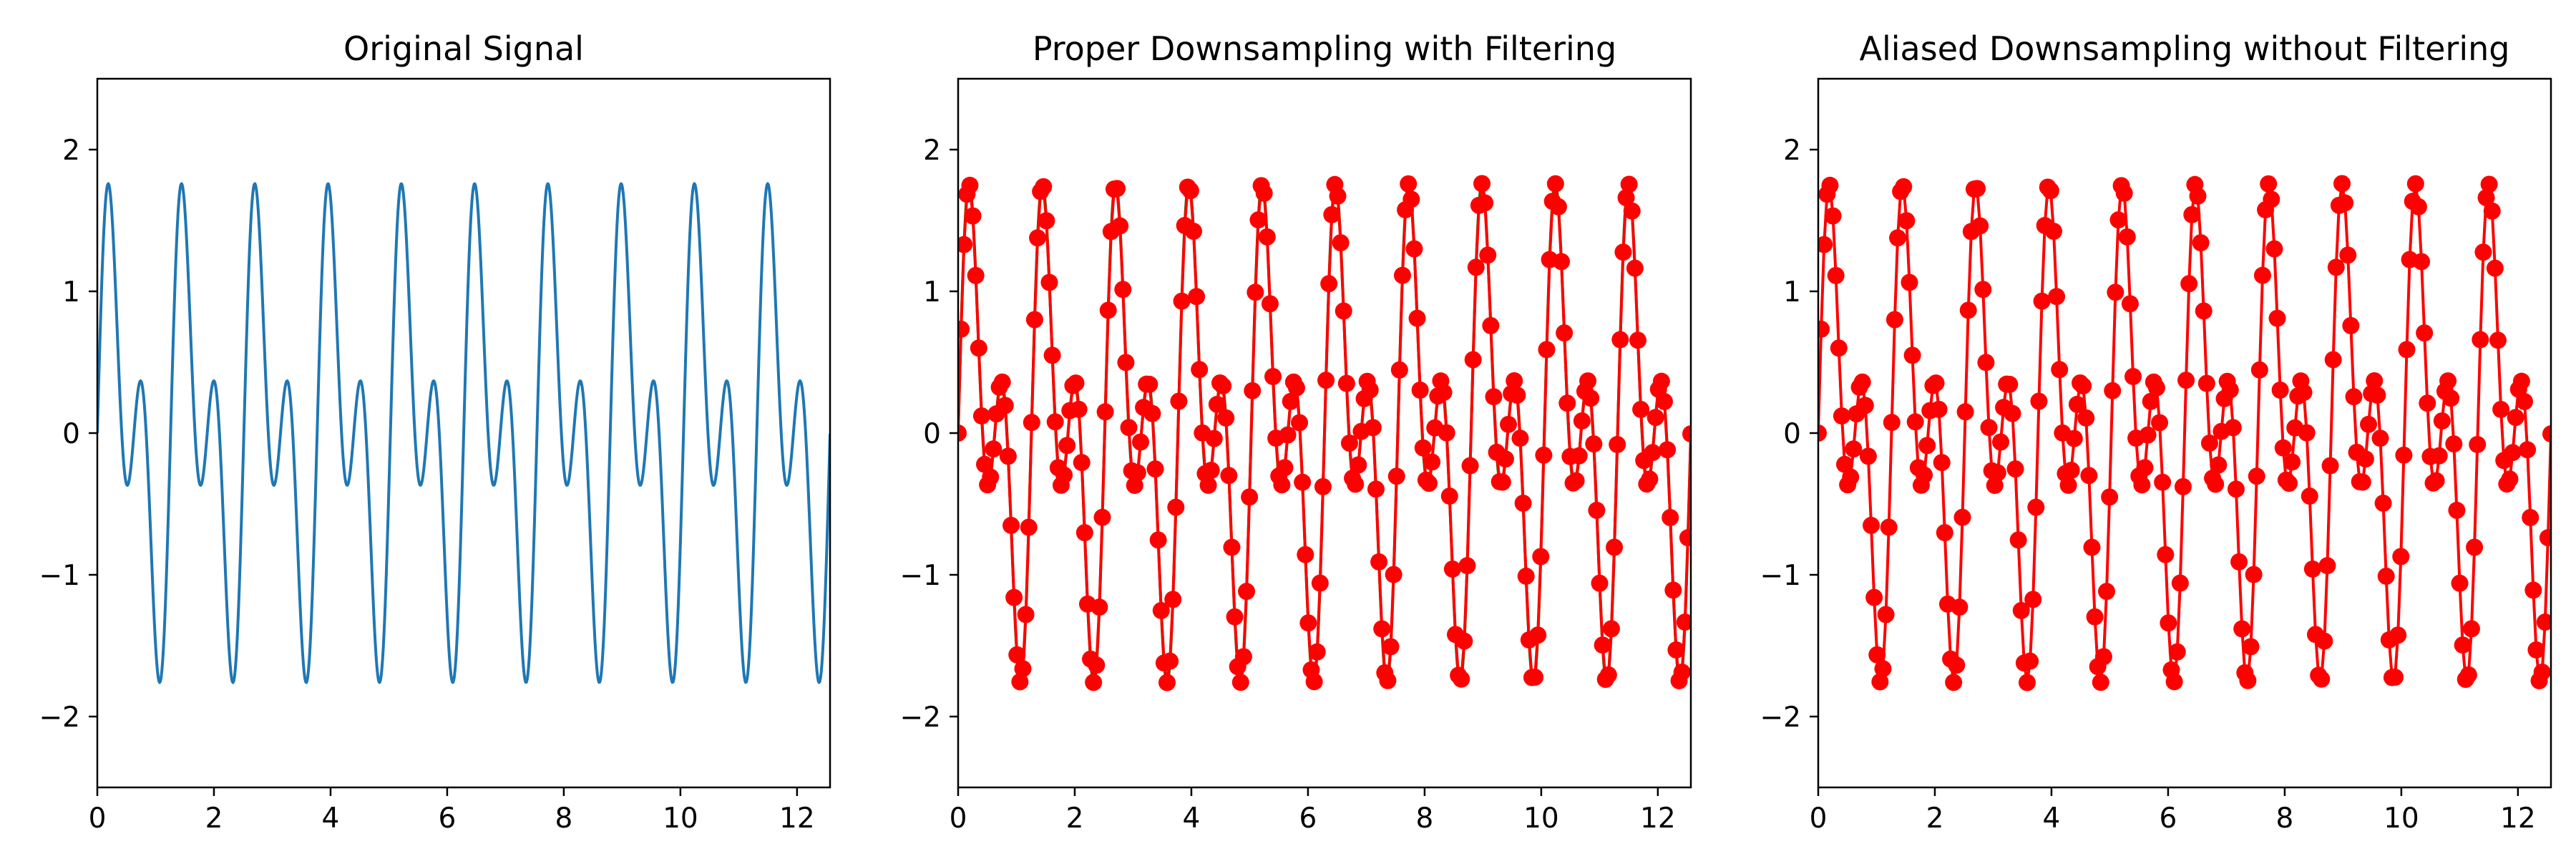 The image size is (2576, 859). I want to click on x-tick-label: 10, so click(680, 818).